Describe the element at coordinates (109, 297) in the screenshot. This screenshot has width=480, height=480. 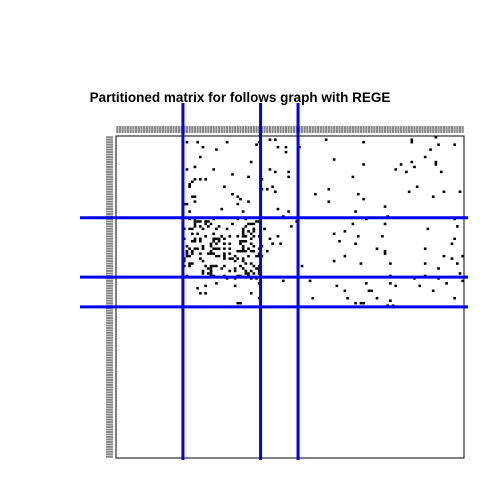
I see `left-tick-labels` at that location.